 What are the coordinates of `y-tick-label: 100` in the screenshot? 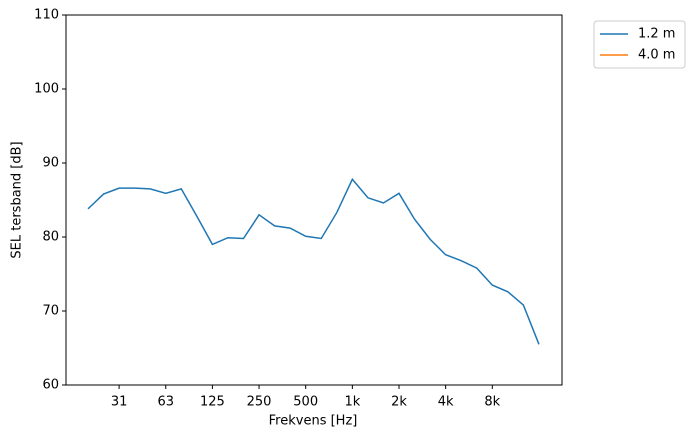 It's located at (46, 89).